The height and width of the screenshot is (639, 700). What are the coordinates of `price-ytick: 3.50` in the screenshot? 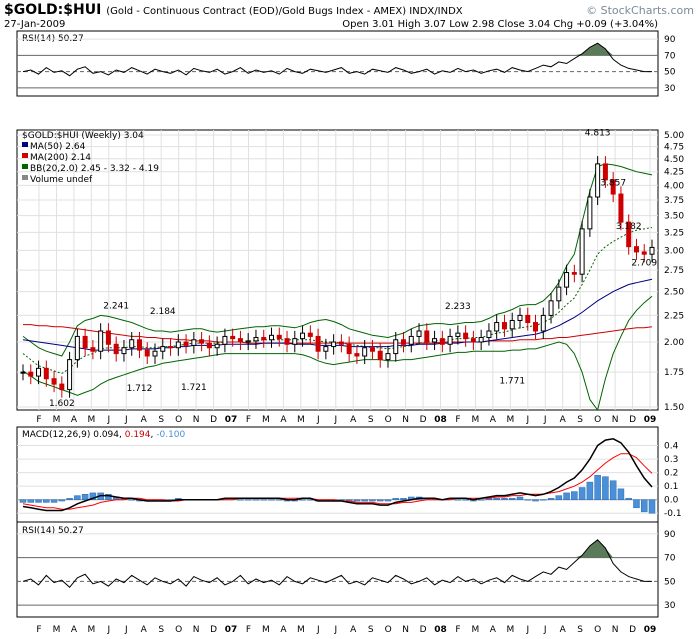 It's located at (674, 217).